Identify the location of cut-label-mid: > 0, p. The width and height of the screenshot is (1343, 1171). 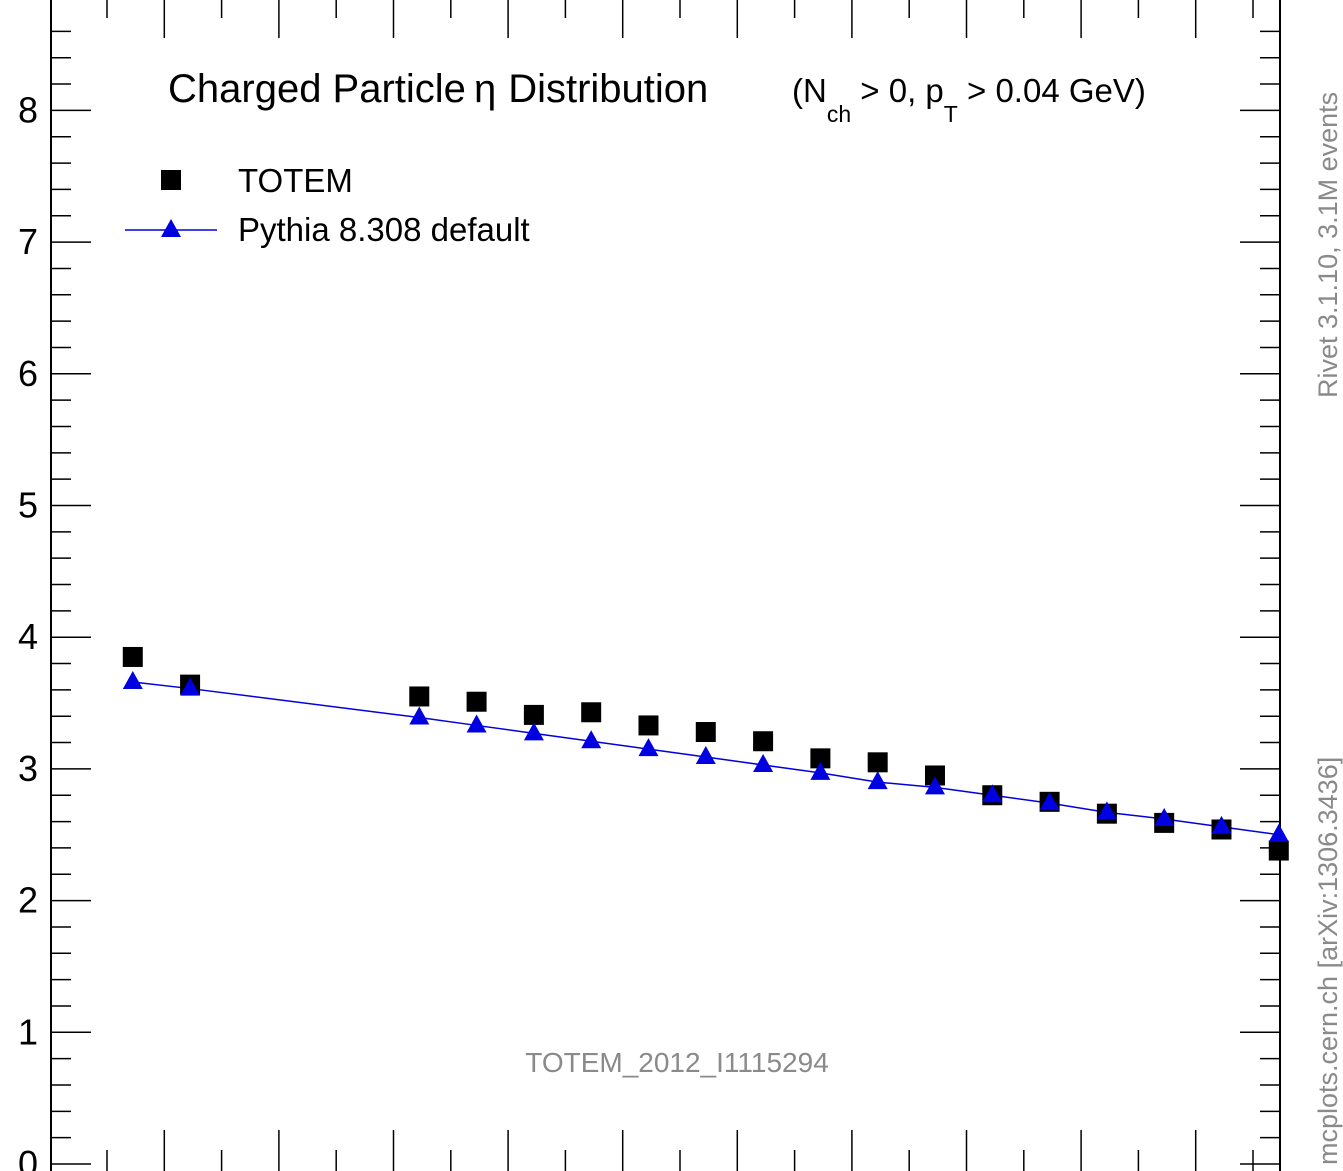
(897, 90).